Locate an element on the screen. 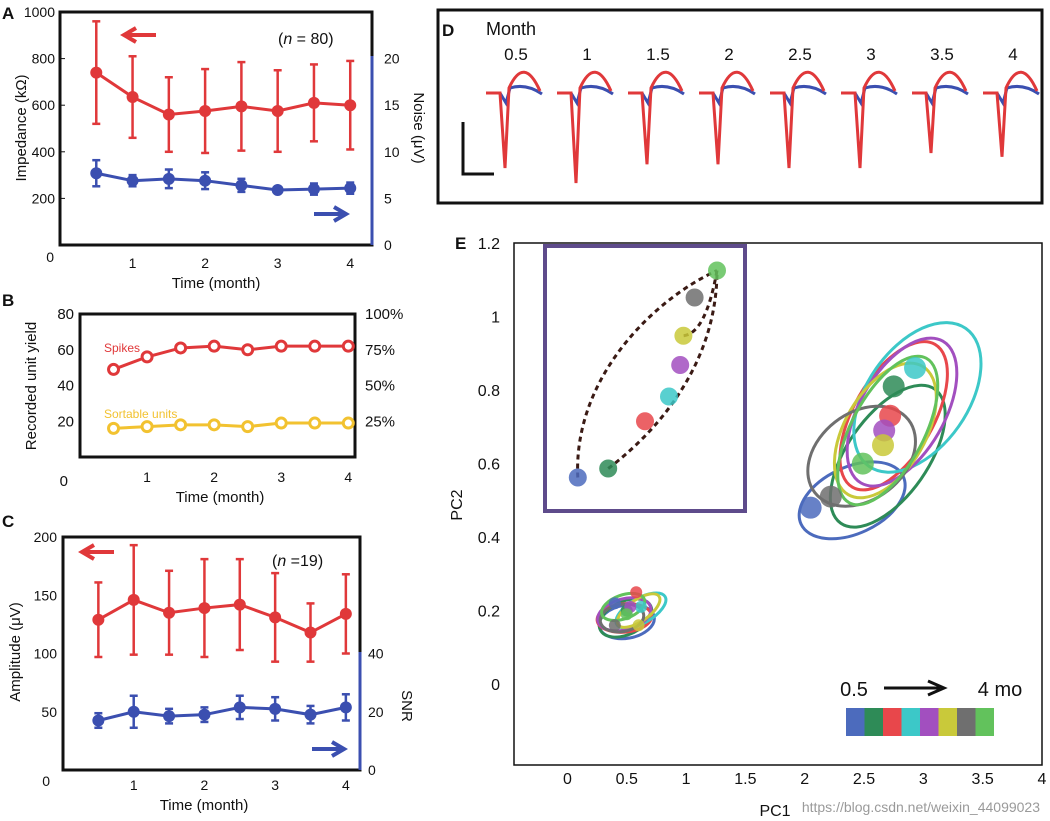 The image size is (1050, 821). y-axis-label: Amplitude (μV) is located at coordinates (15, 652).